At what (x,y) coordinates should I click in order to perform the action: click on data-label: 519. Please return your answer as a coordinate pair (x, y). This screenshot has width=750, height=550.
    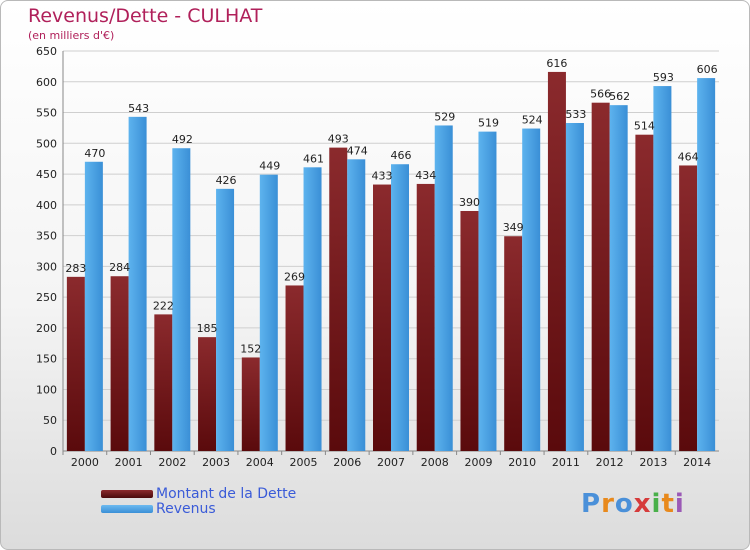
    Looking at the image, I should click on (488, 123).